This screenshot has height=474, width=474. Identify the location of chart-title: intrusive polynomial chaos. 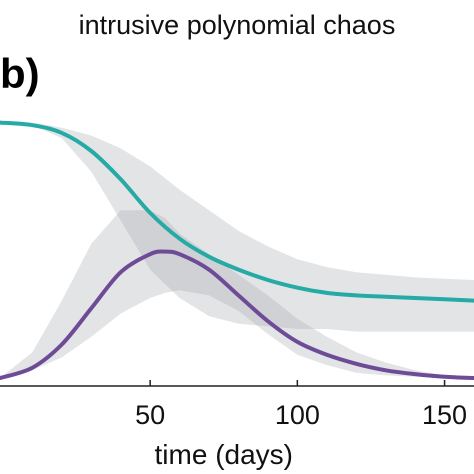
(237, 25).